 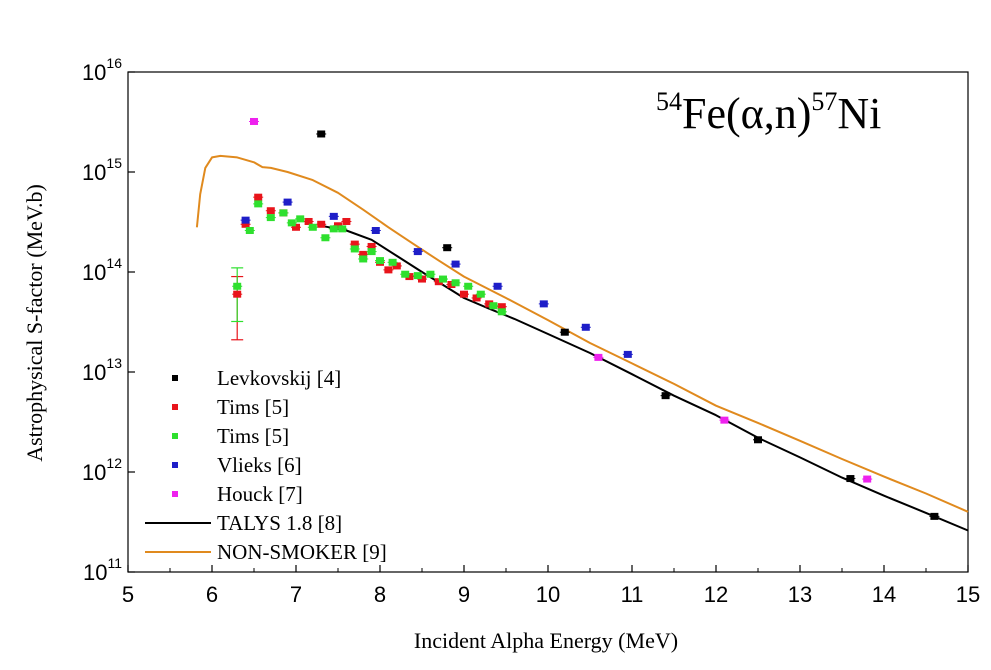 I want to click on x-tick-label: 10, so click(x=548, y=594).